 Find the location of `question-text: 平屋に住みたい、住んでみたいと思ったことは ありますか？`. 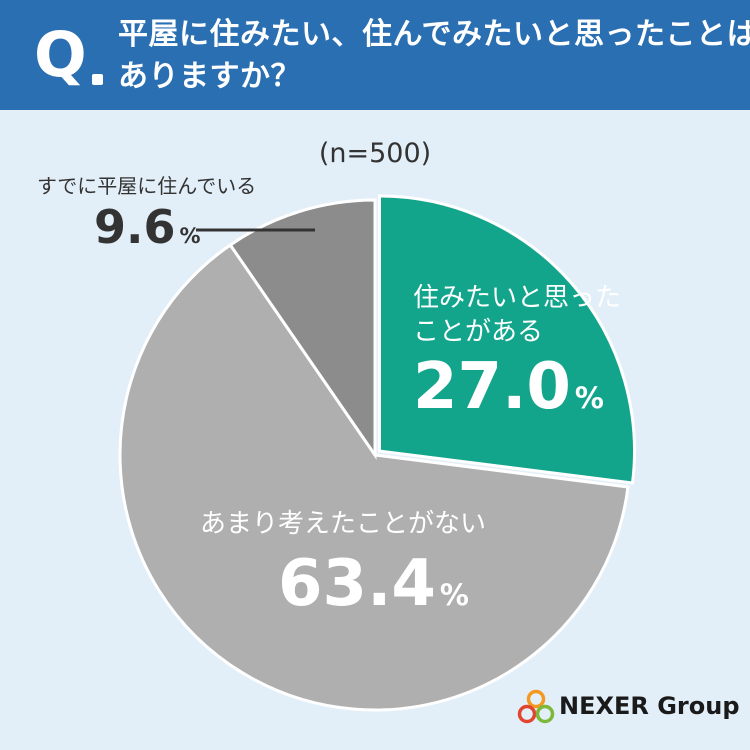

question-text: 平屋に住みたい、住んでみたいと思ったことは ありますか？ is located at coordinates (434, 56).